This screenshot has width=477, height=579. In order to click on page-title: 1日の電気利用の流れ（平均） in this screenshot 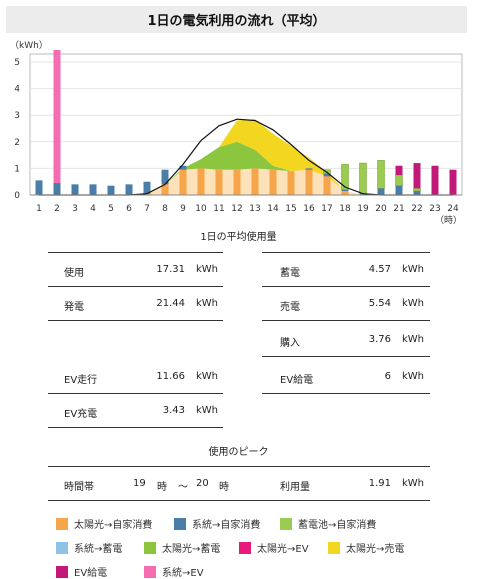, I will do `click(236, 19)`.